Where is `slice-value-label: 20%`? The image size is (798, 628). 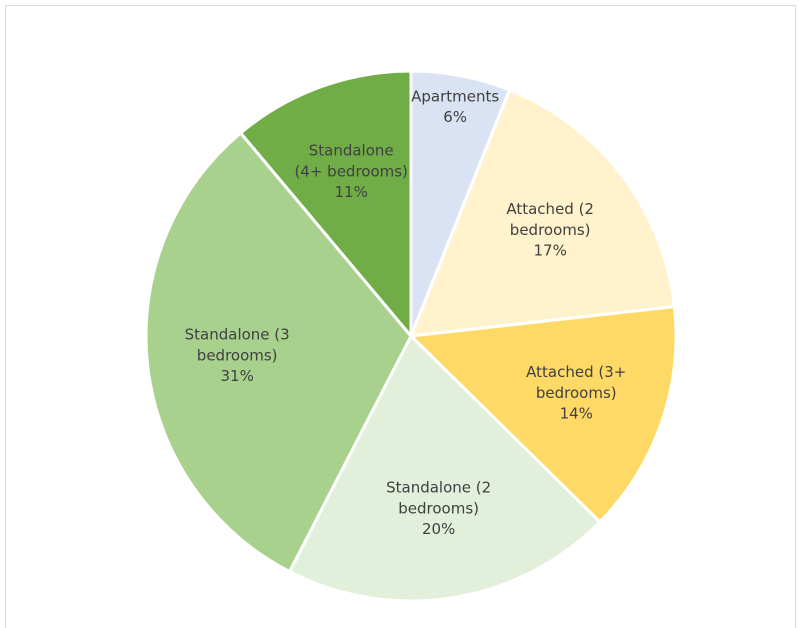
slice-value-label: 20% is located at coordinates (438, 529).